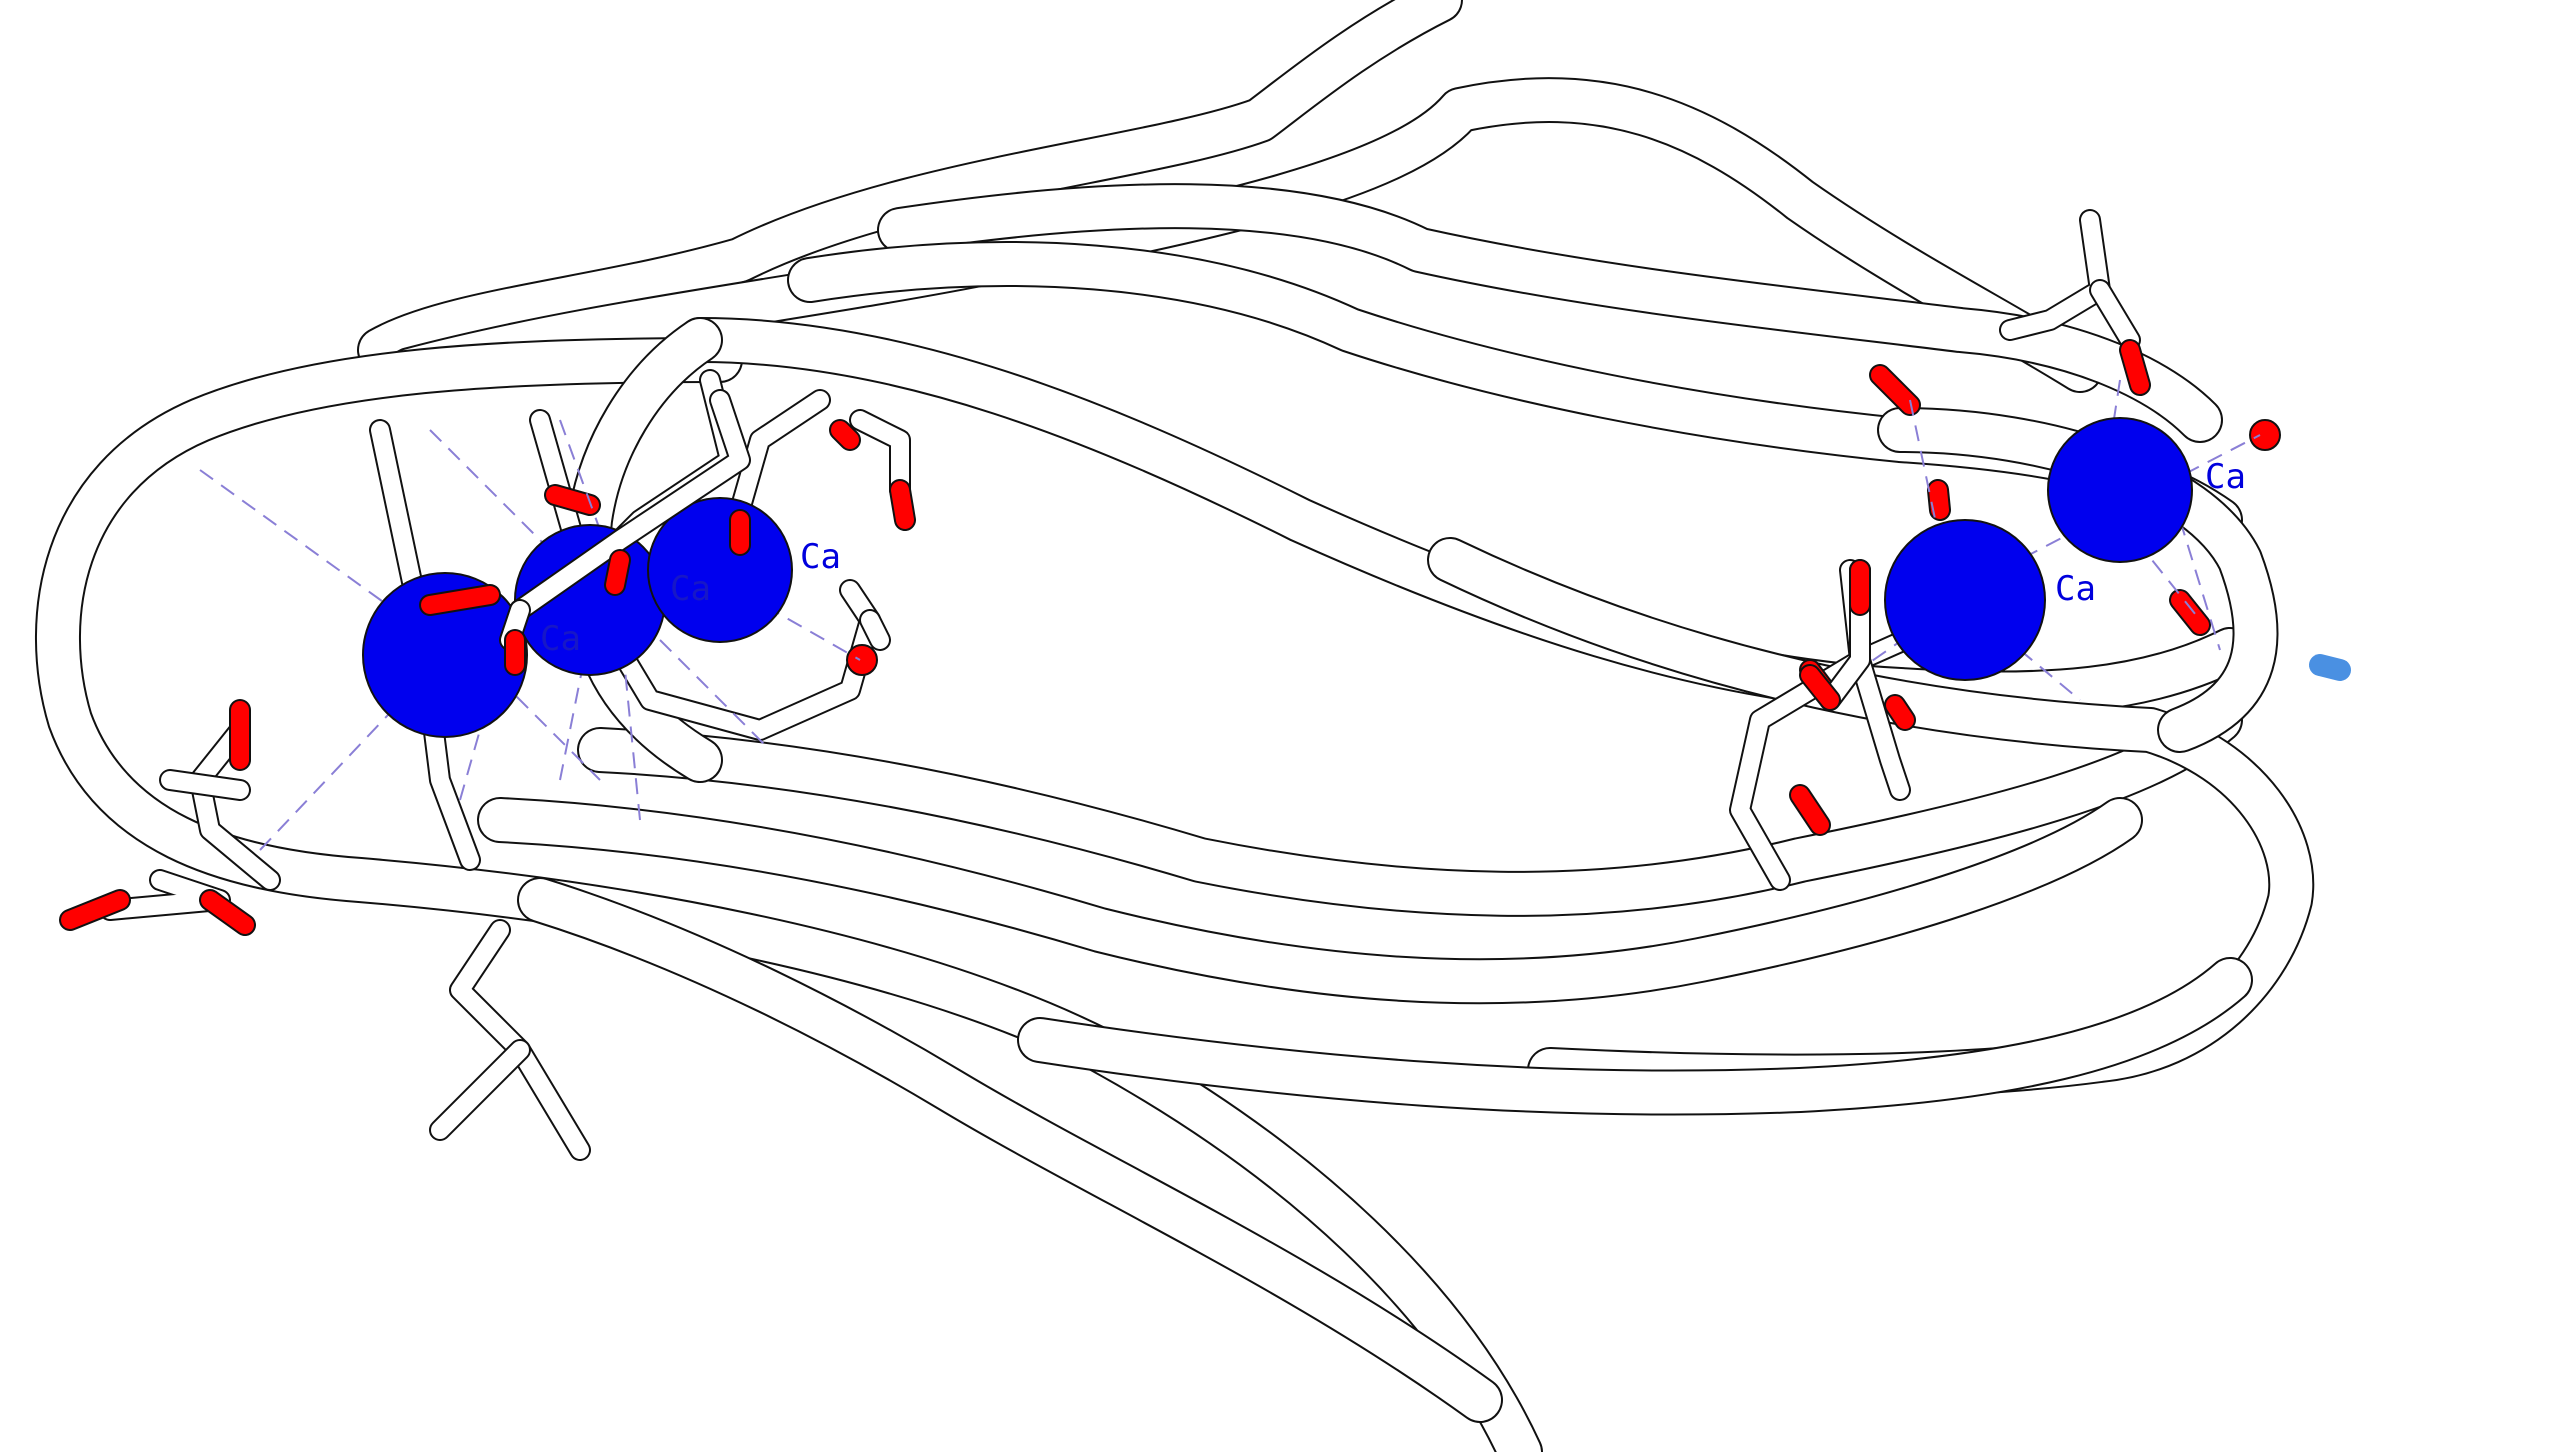 The height and width of the screenshot is (1452, 2550). What do you see at coordinates (862, 660) in the screenshot?
I see `water-oxygen-left` at bounding box center [862, 660].